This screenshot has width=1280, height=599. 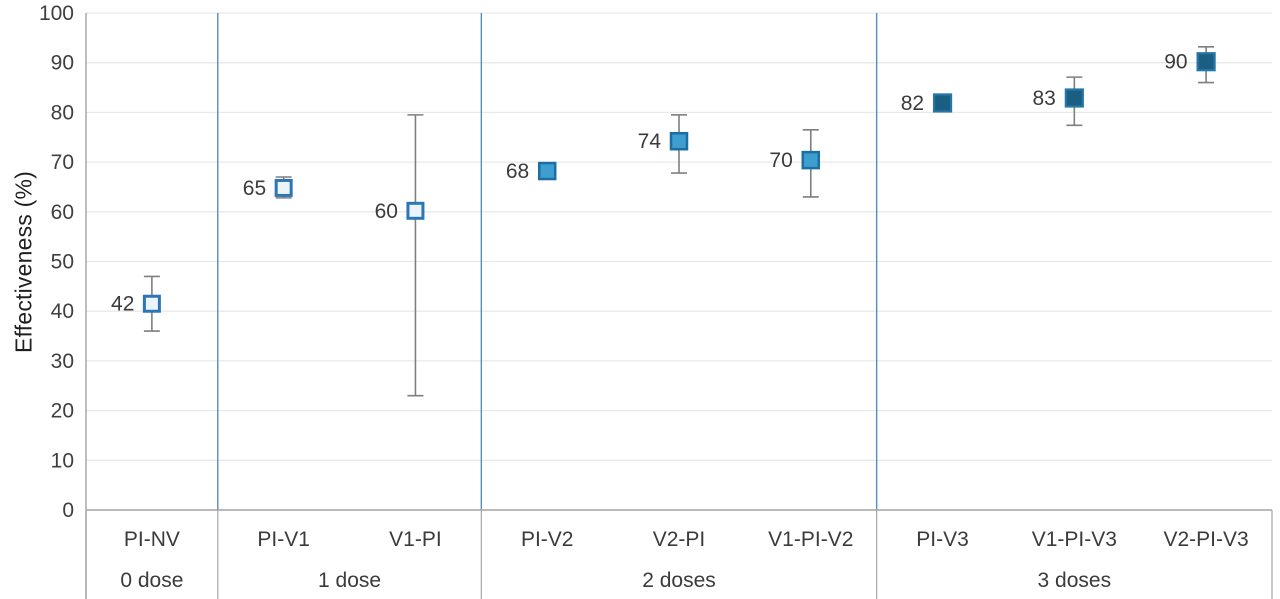 I want to click on category-label: PI-V3, so click(x=942, y=539).